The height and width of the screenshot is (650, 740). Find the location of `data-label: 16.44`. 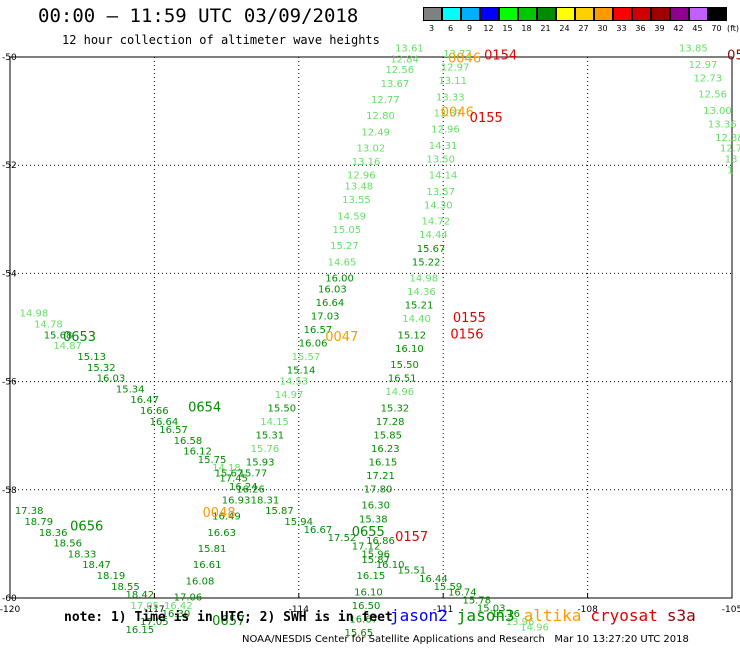

data-label: 16.44 is located at coordinates (433, 579).